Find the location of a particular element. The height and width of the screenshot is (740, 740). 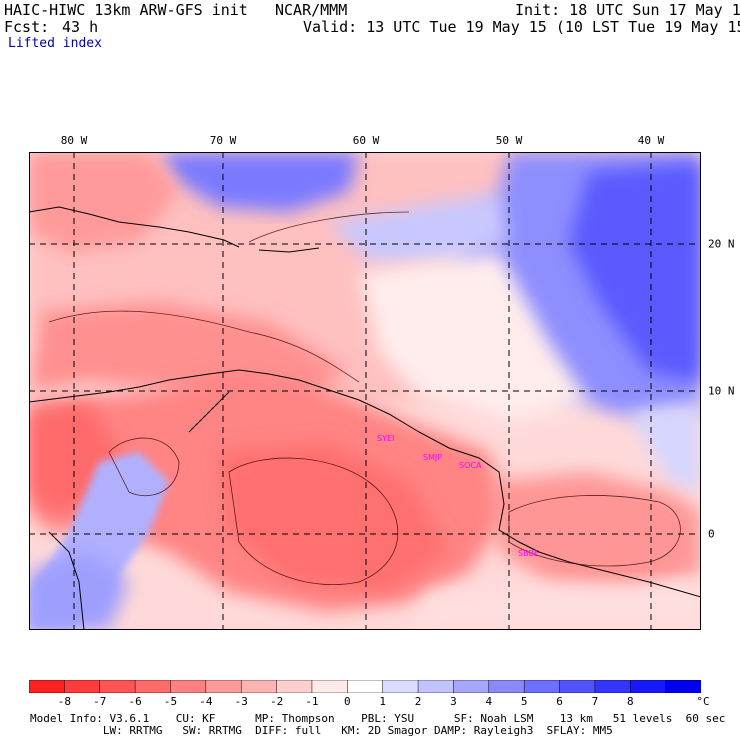

field-name: Lifted index is located at coordinates (55, 43).